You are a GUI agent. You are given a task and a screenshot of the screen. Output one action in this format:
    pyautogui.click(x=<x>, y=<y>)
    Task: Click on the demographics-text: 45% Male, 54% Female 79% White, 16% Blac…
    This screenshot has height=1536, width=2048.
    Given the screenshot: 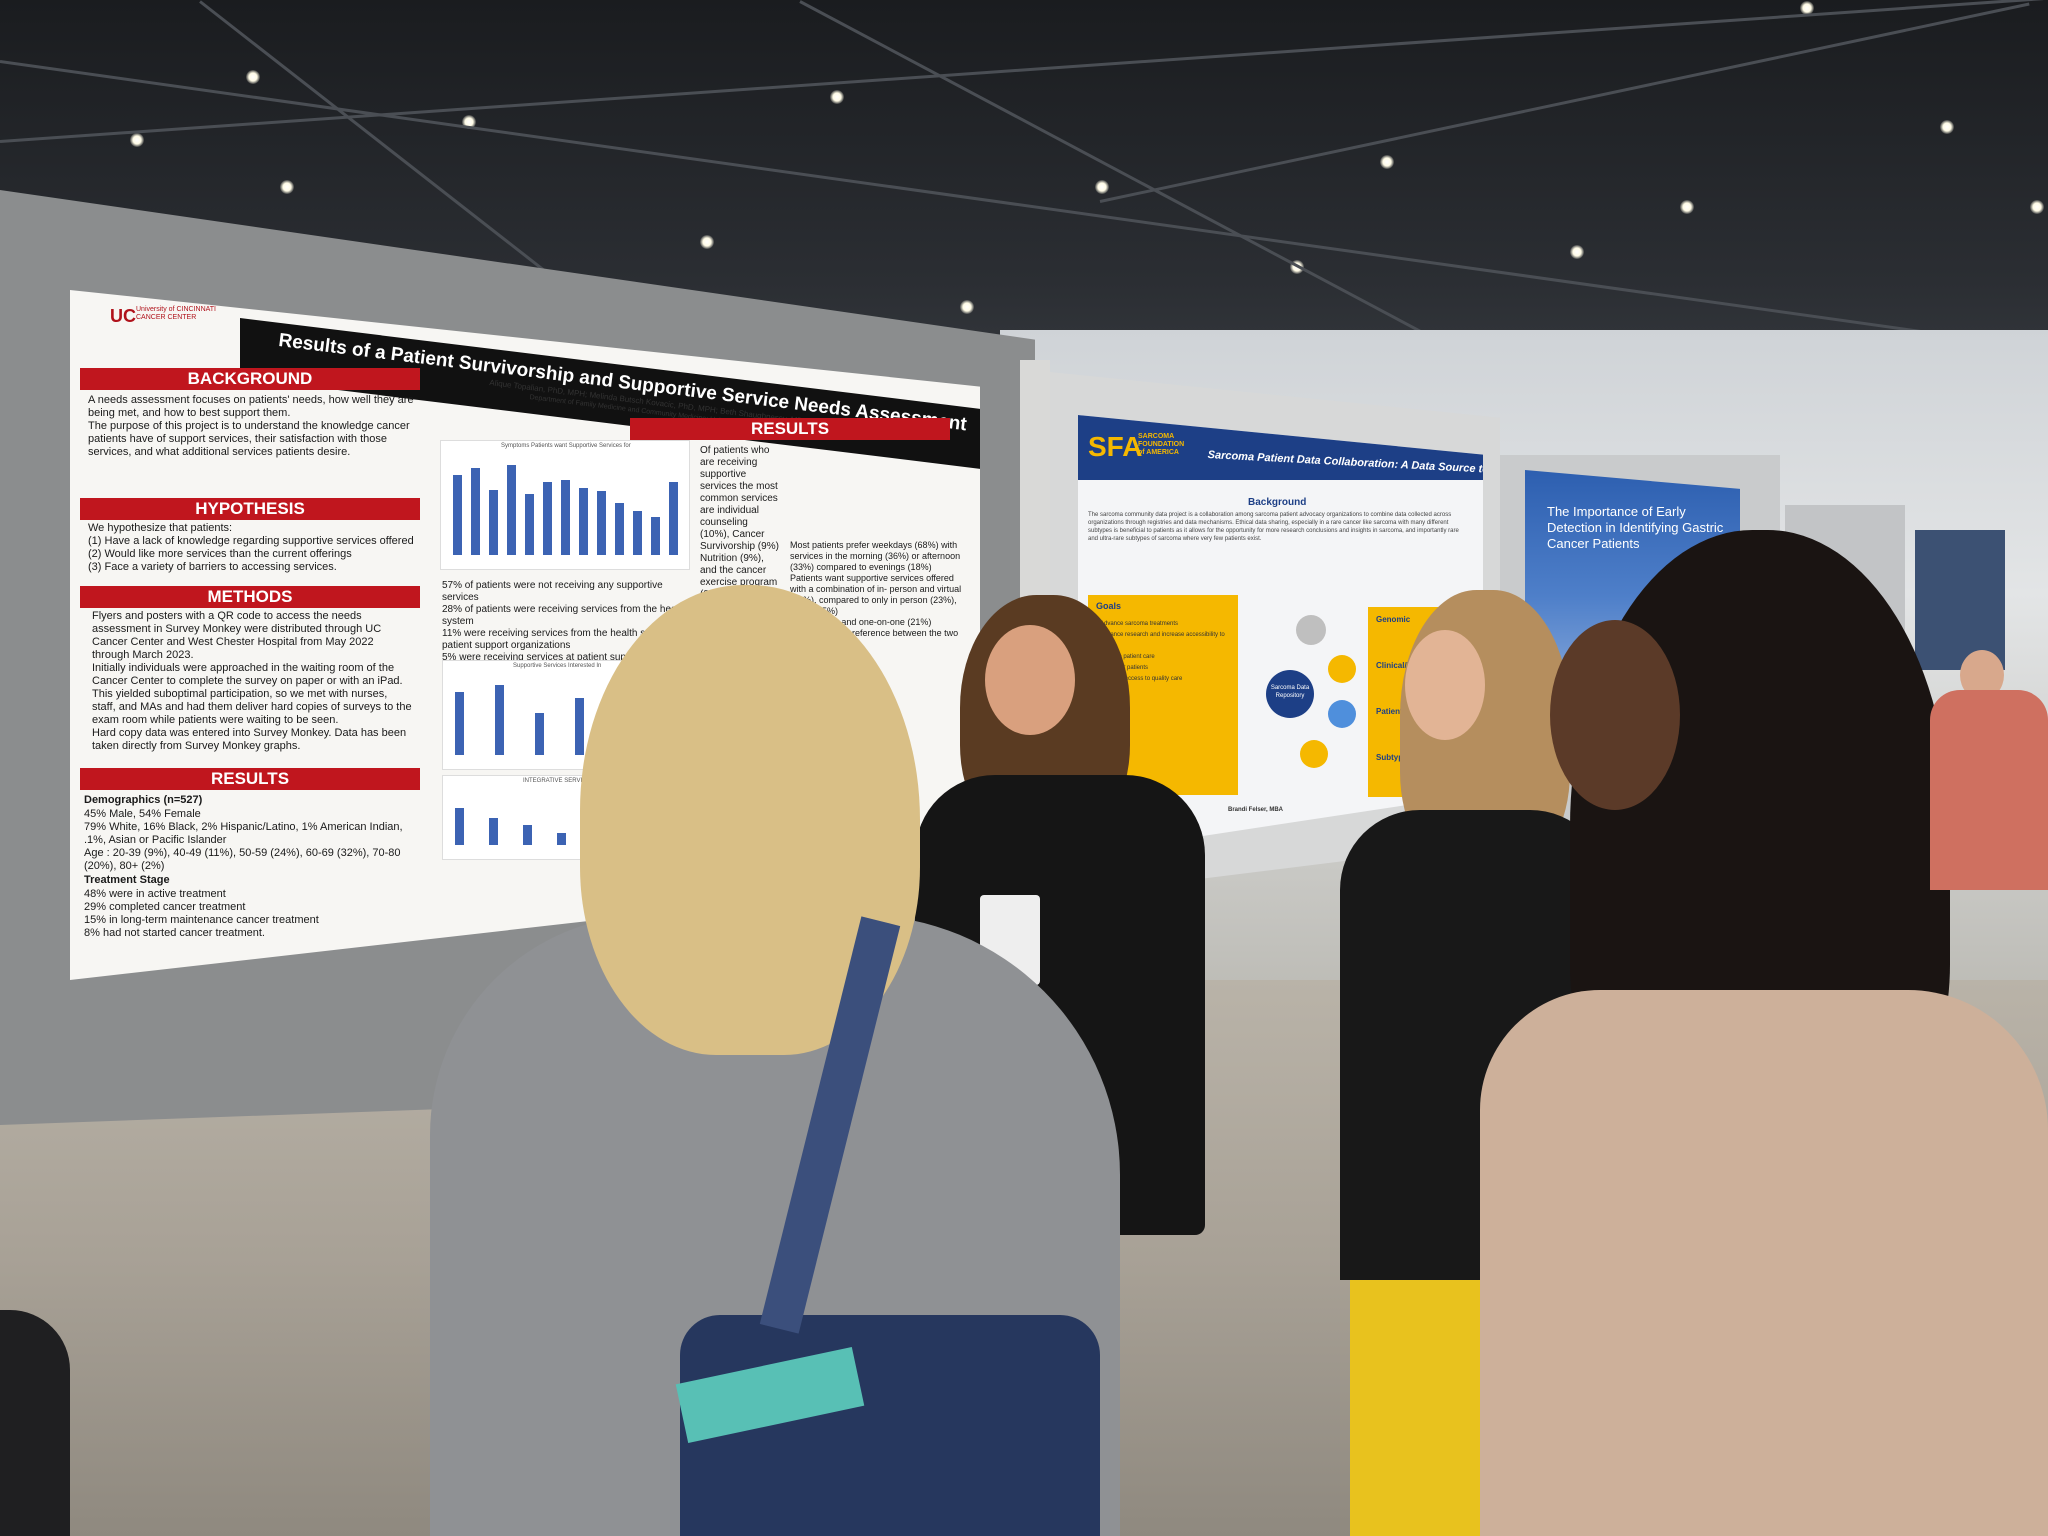 What is the action you would take?
    pyautogui.click(x=249, y=840)
    